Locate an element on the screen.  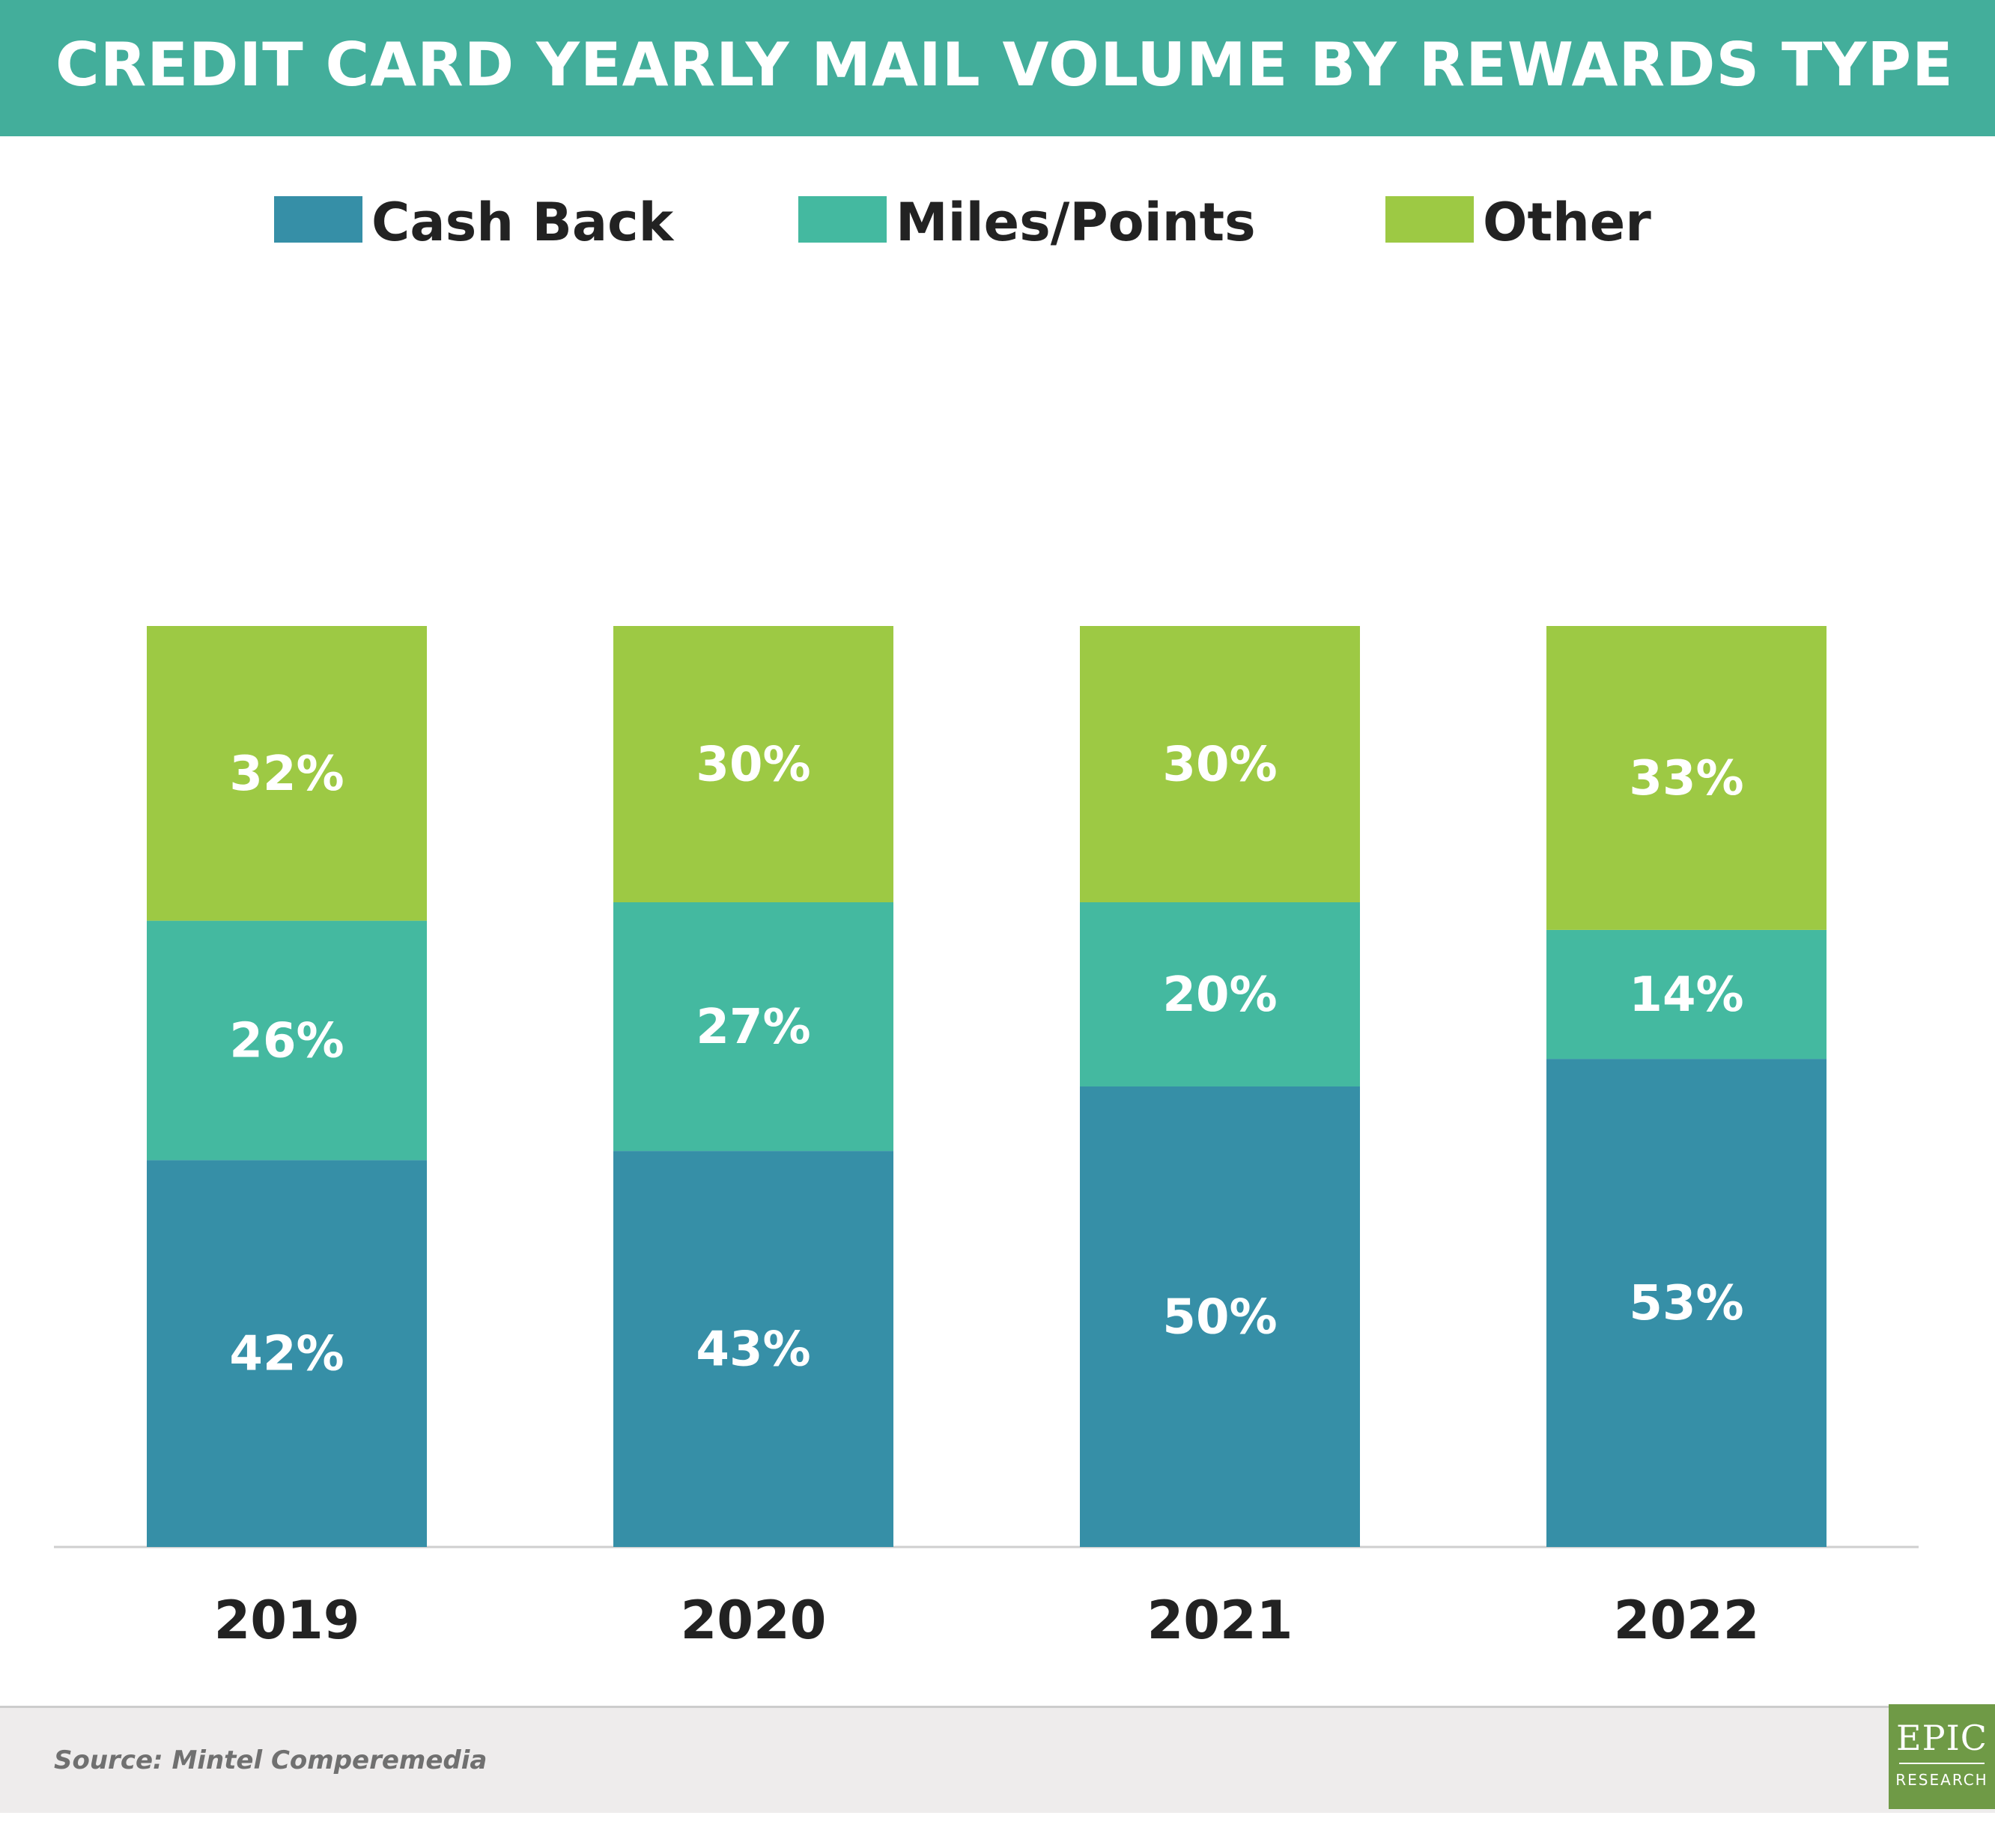
bar-other-2021 is located at coordinates (1220, 764).